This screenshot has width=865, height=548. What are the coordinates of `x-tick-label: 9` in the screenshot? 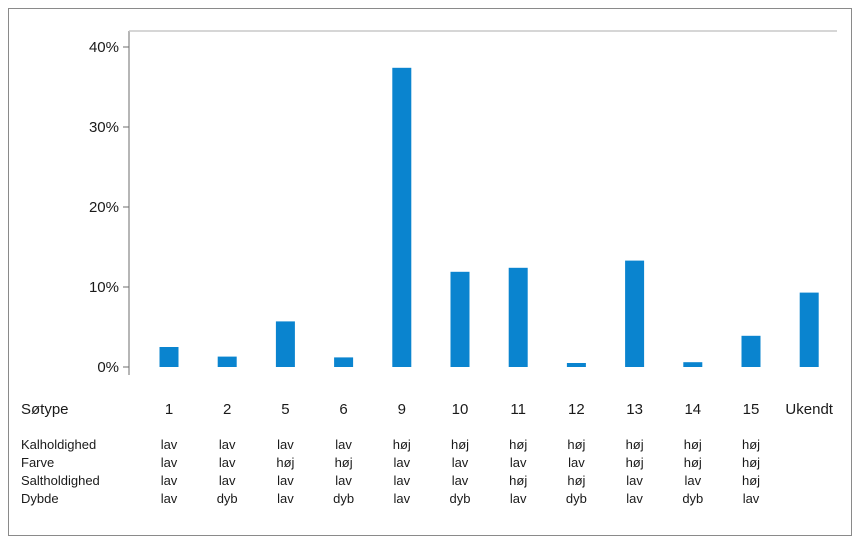 It's located at (402, 409).